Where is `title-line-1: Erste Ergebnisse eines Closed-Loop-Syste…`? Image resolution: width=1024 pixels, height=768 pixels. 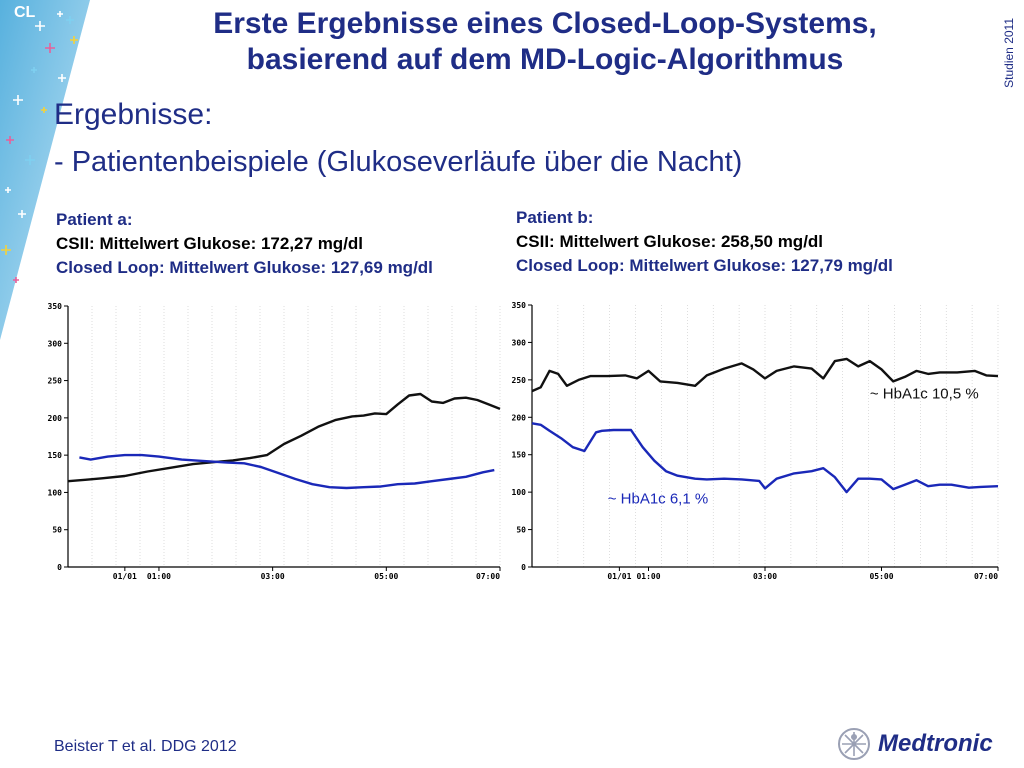 title-line-1: Erste Ergebnisse eines Closed-Loop-Syste… is located at coordinates (545, 23).